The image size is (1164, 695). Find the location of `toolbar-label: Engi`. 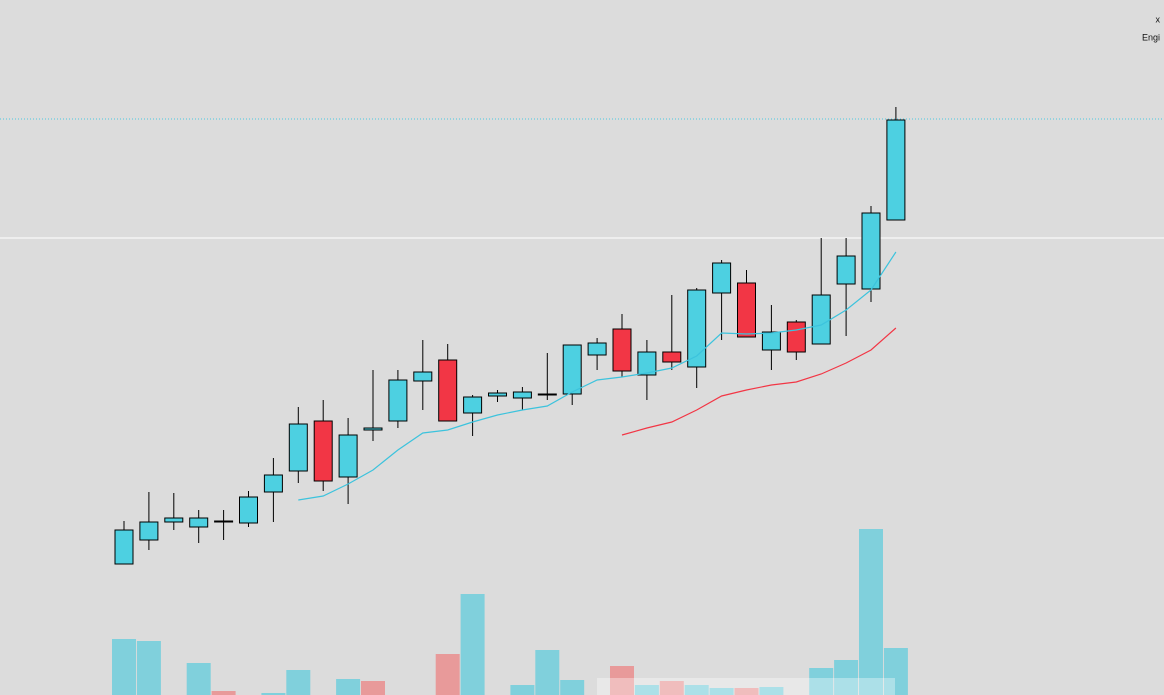

toolbar-label: Engi is located at coordinates (1151, 37).